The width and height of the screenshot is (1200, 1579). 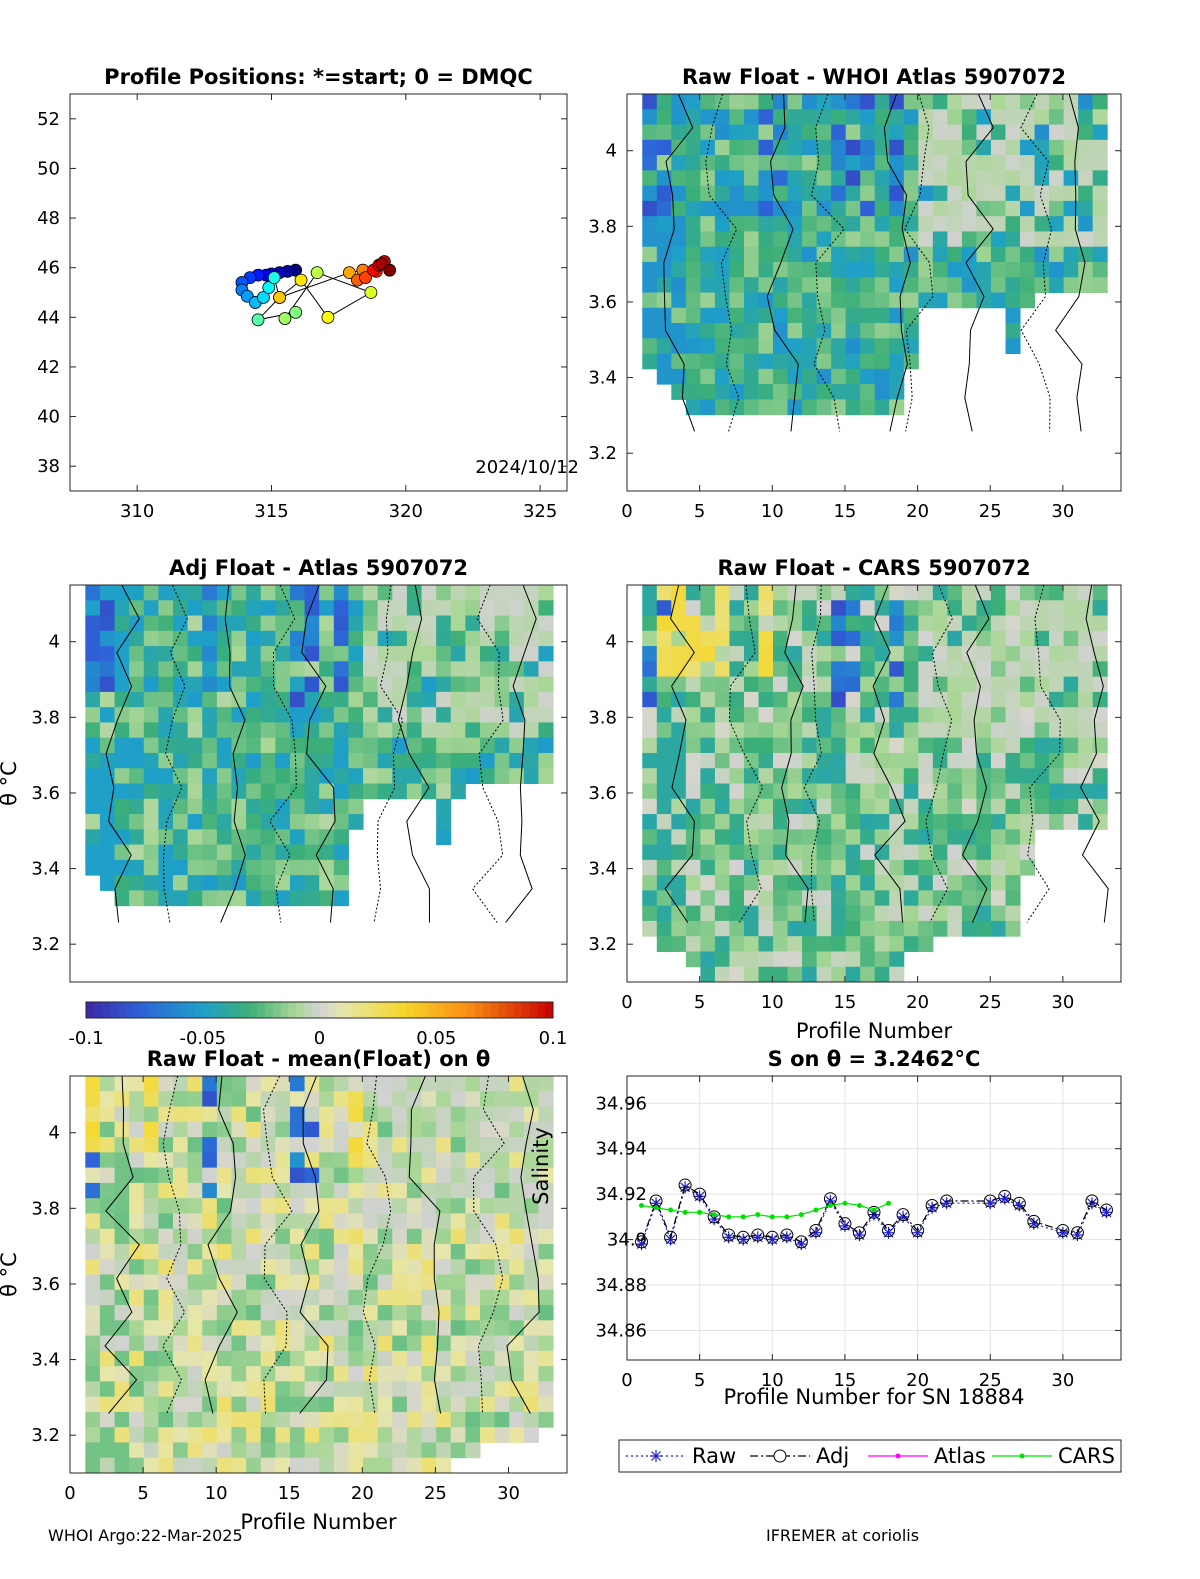 What do you see at coordinates (816, 1210) in the screenshot?
I see `data-point` at bounding box center [816, 1210].